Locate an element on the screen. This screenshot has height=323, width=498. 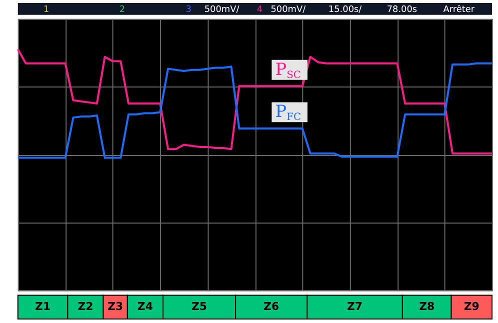
series-label: Z2 is located at coordinates (86, 307).